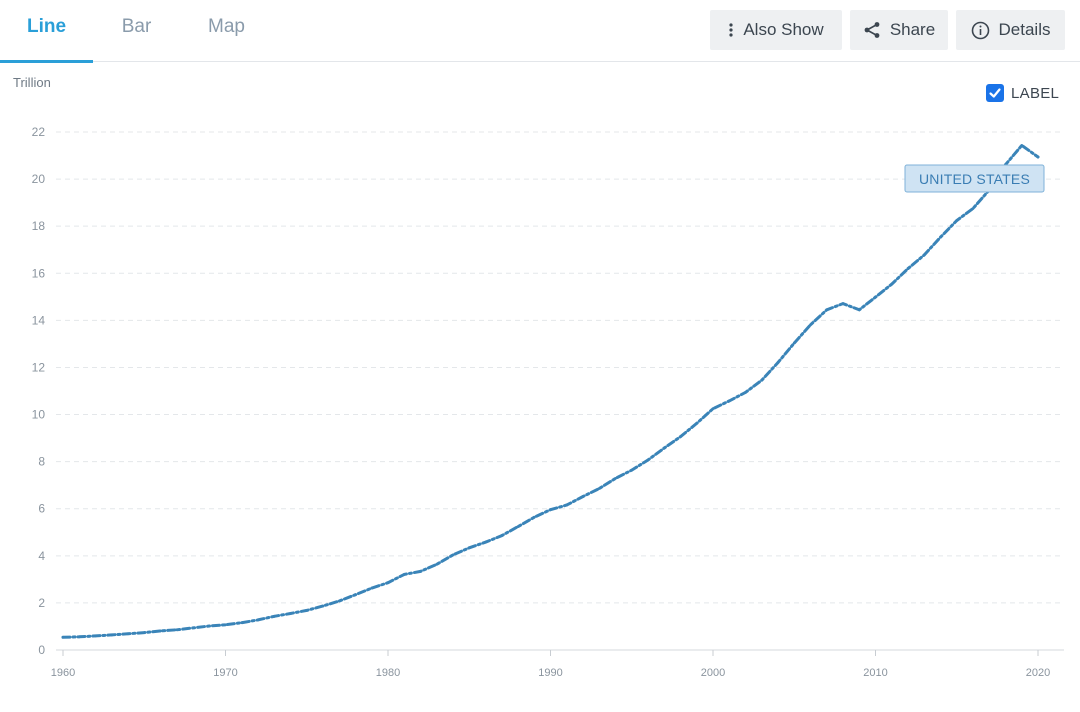 The width and height of the screenshot is (1080, 712). Describe the element at coordinates (41, 556) in the screenshot. I see `y-tick-label: 4` at that location.